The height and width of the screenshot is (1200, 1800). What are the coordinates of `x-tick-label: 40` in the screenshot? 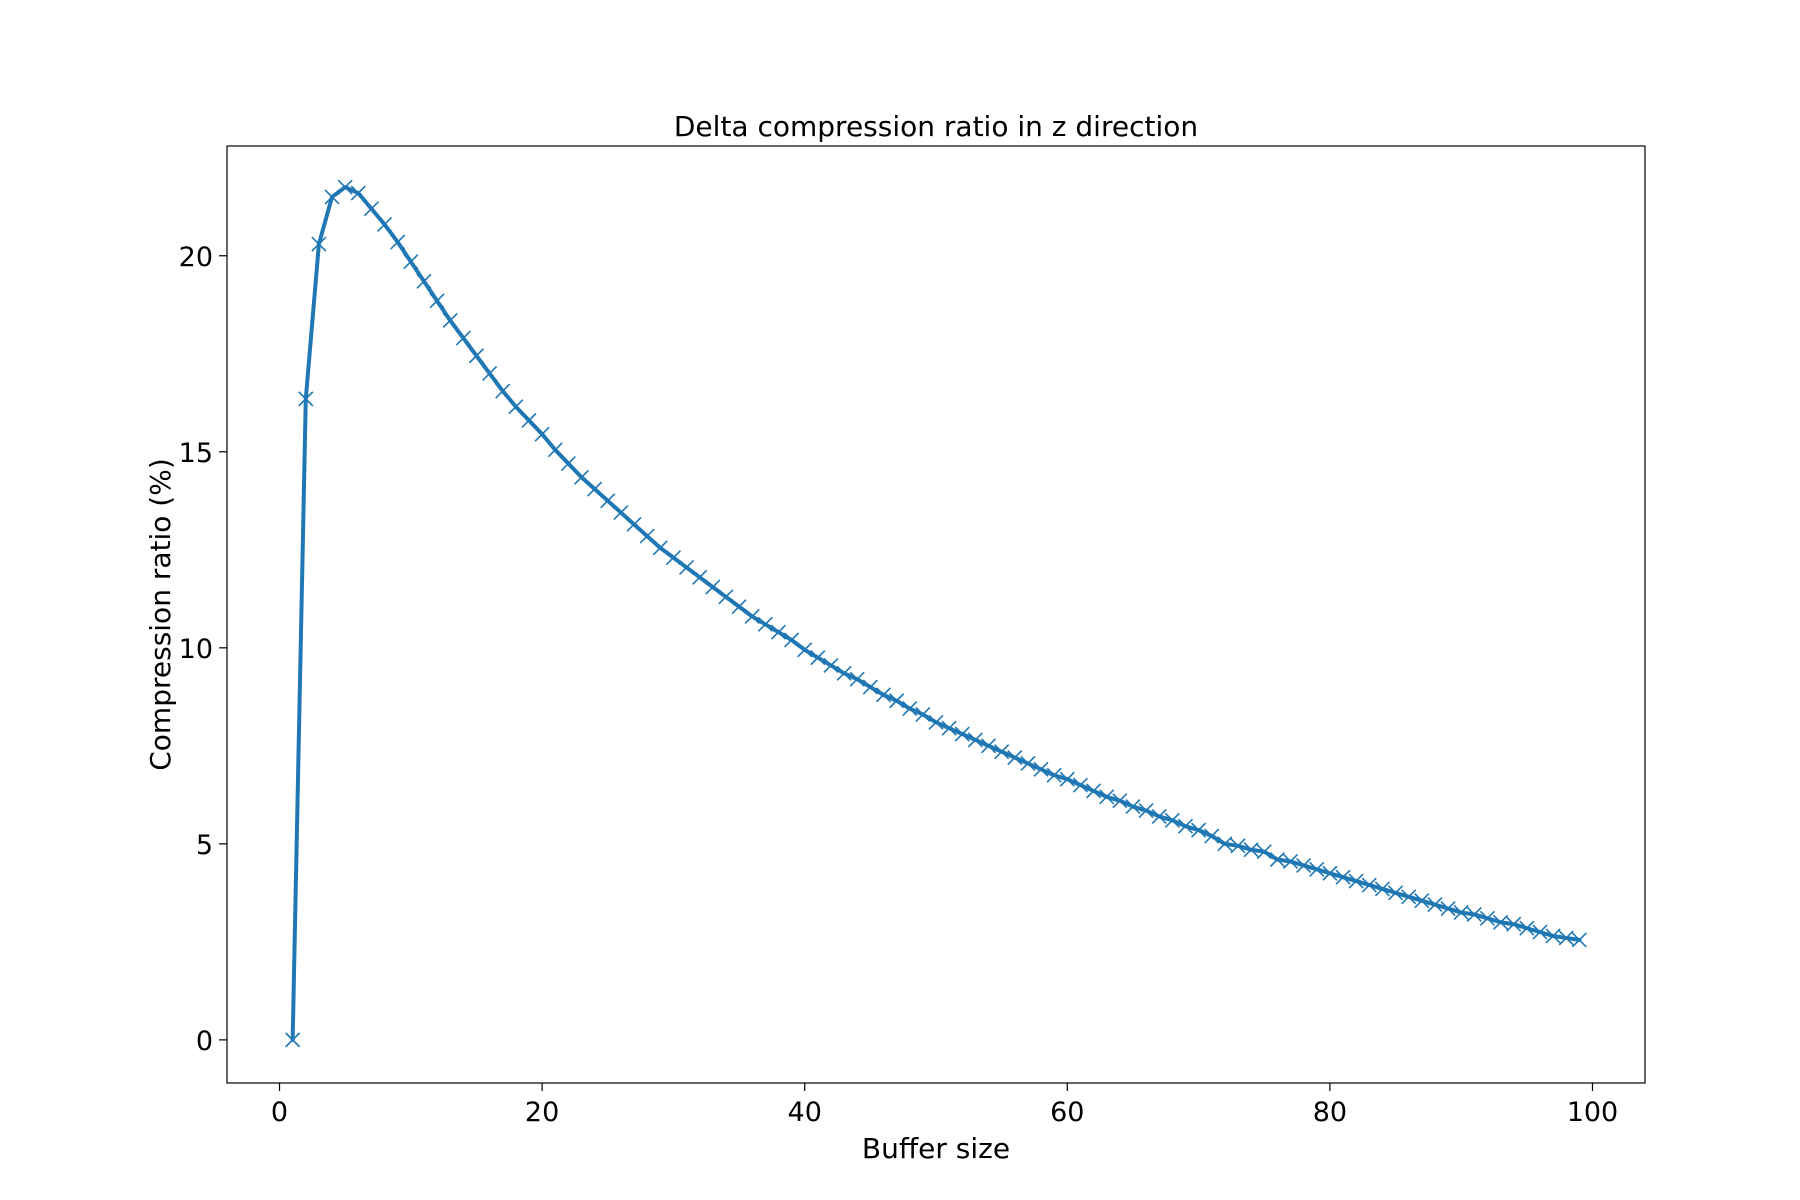 It's located at (805, 1112).